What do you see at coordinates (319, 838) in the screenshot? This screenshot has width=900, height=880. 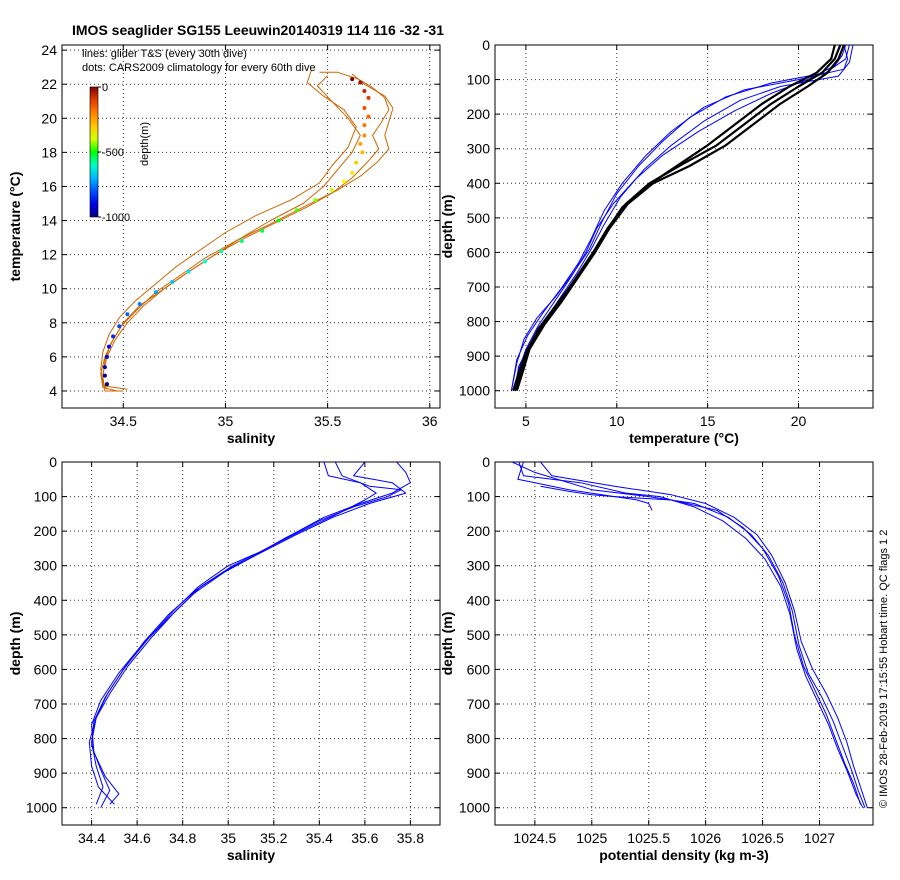 I see `x-tick-label: 35.4` at bounding box center [319, 838].